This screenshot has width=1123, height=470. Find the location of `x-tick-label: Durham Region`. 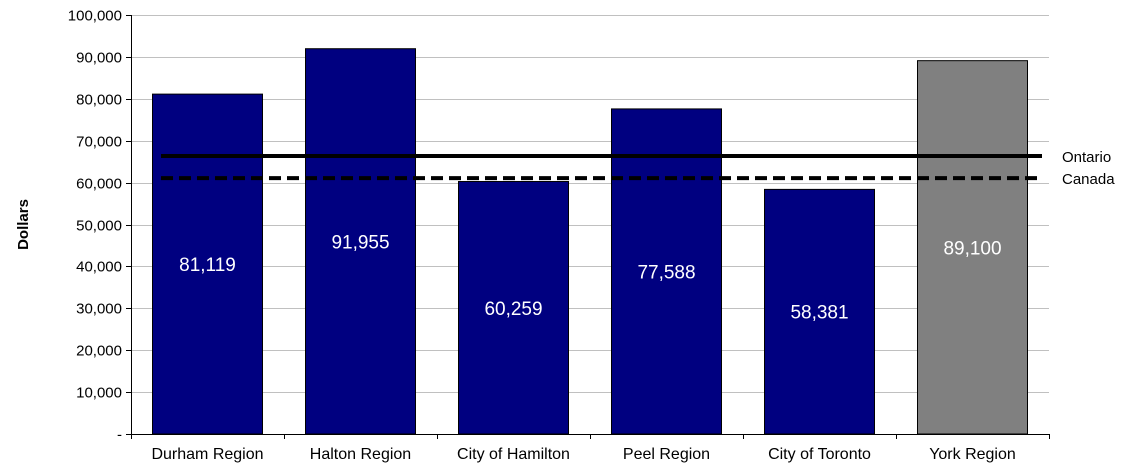

x-tick-label: Durham Region is located at coordinates (207, 454).